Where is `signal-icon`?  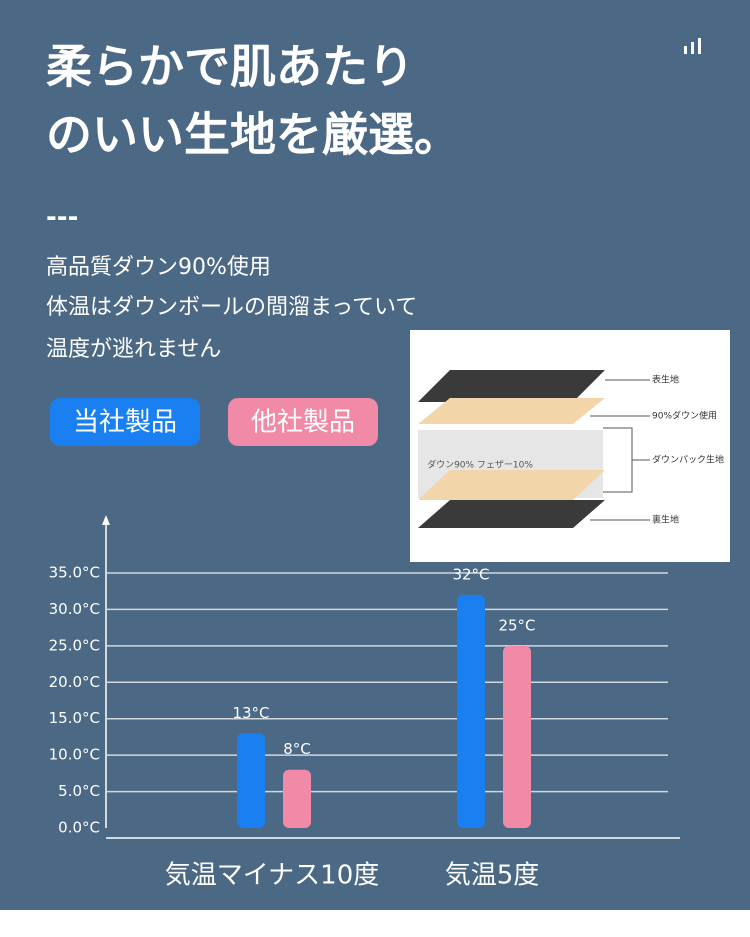 signal-icon is located at coordinates (692, 46).